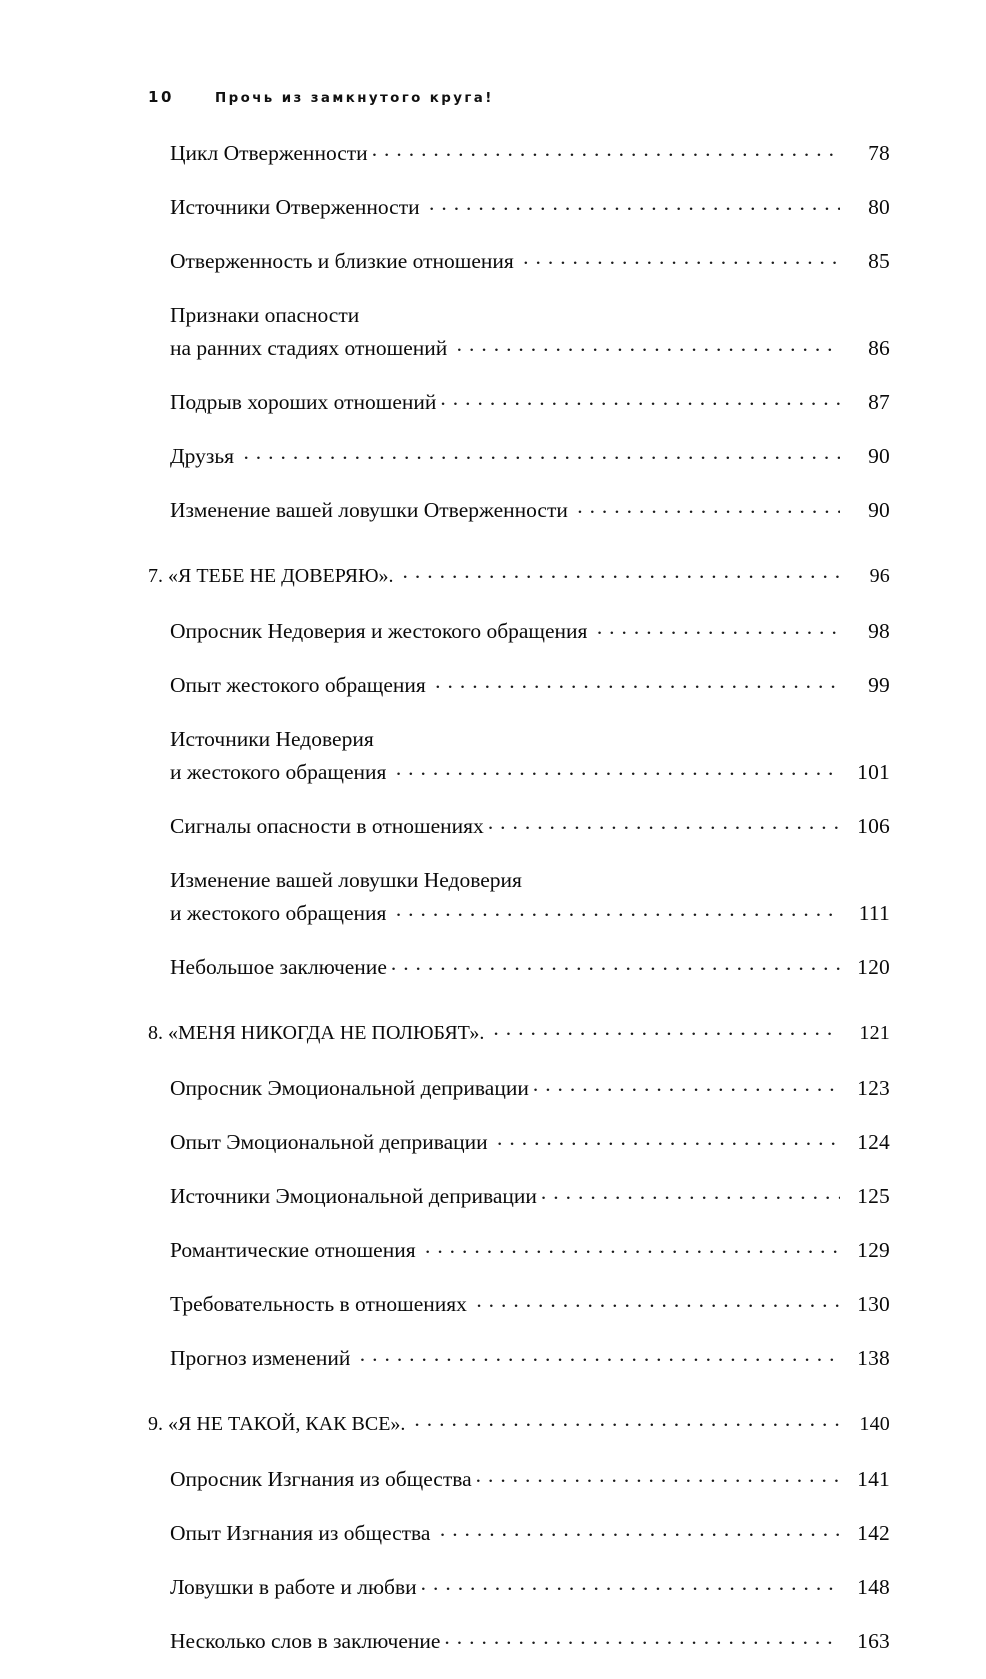 The image size is (986, 1679). I want to click on toc-sub-entry: Опыт Эмоциональной депривации 124, so click(493, 1142).